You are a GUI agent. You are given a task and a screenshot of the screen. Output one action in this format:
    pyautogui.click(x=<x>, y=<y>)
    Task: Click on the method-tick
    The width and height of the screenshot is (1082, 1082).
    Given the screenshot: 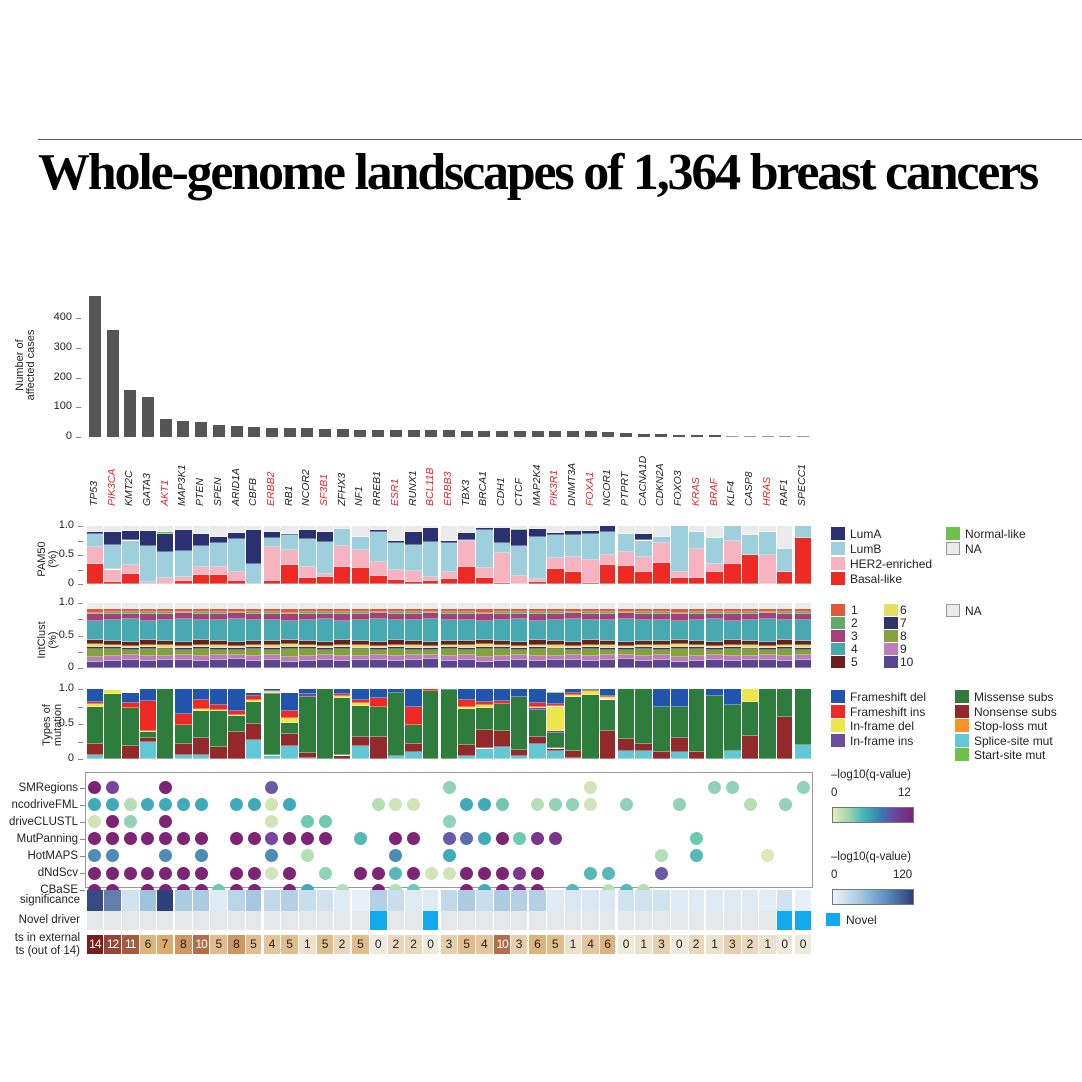 What is the action you would take?
    pyautogui.click(x=82, y=874)
    